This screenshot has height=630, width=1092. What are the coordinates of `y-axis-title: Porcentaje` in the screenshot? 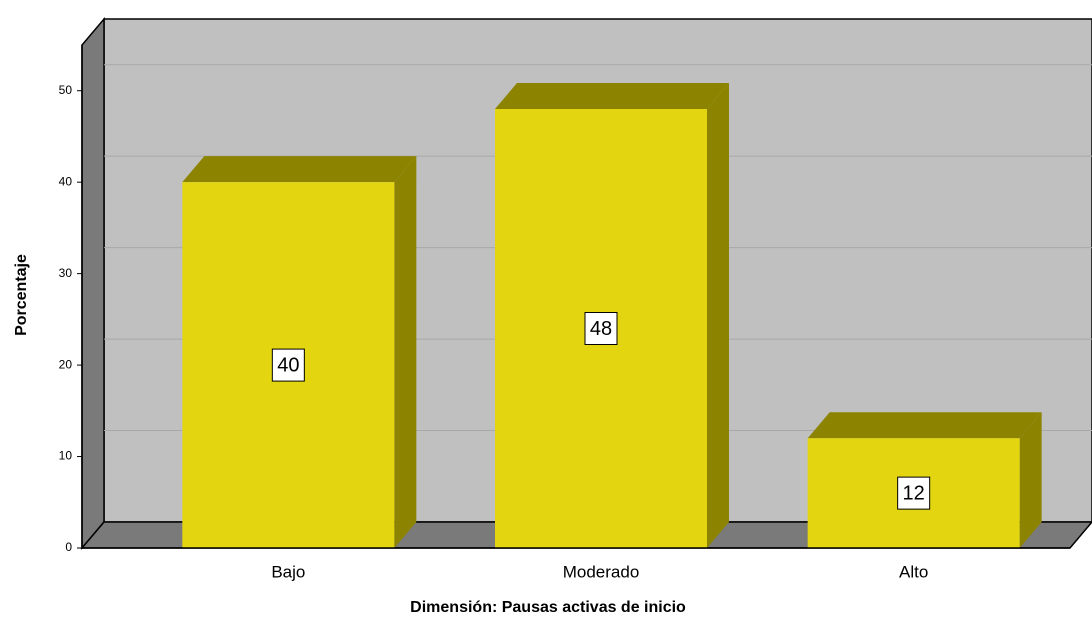 It's located at (21, 295).